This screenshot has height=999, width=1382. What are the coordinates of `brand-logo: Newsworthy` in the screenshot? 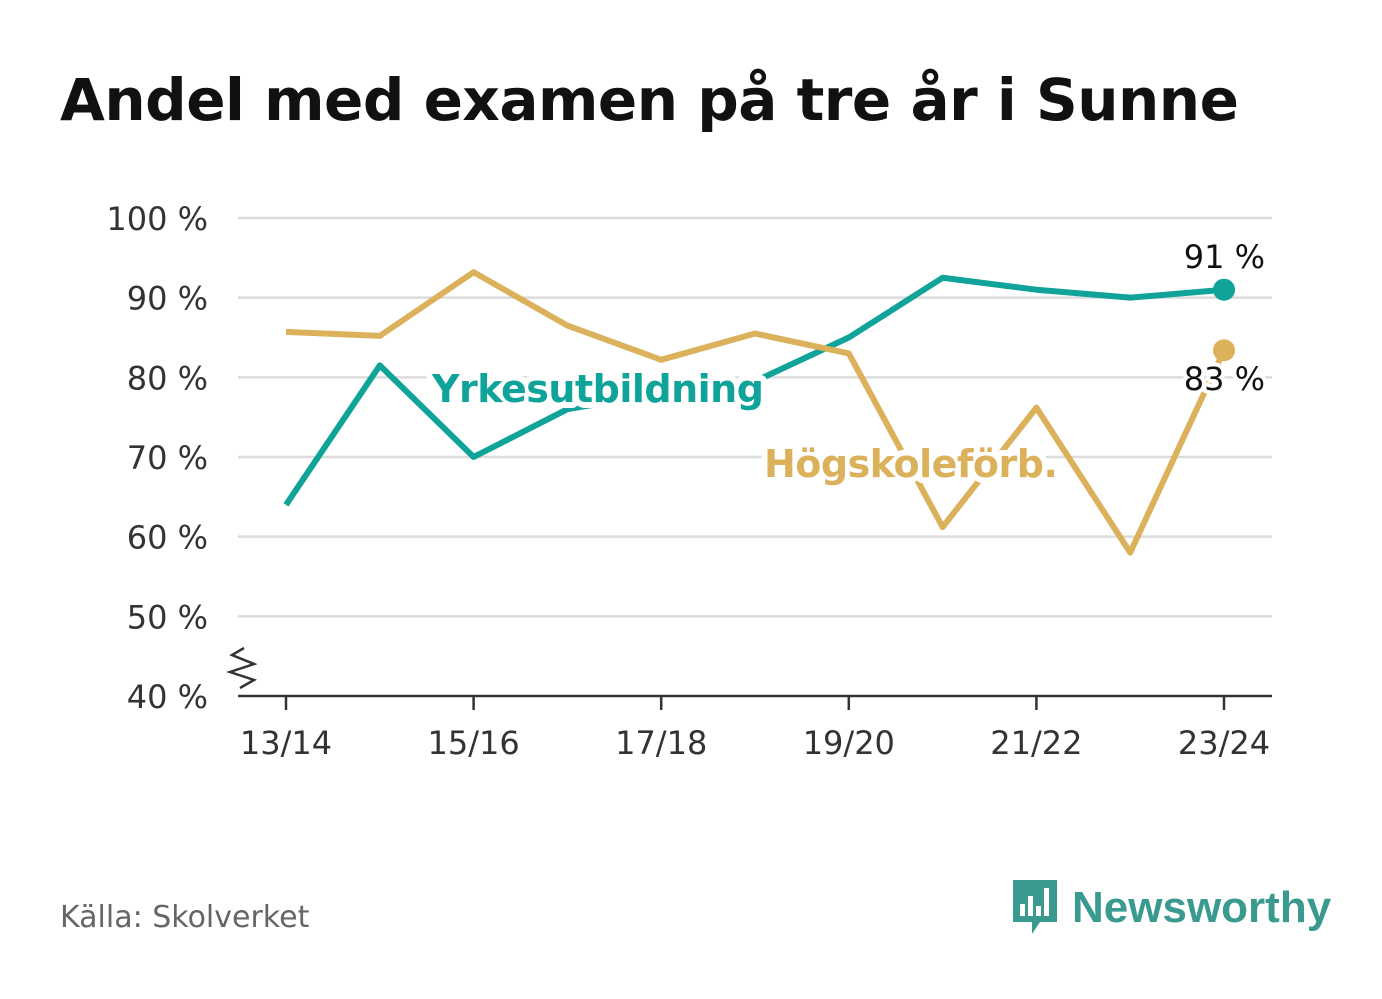 It's located at (1170, 908).